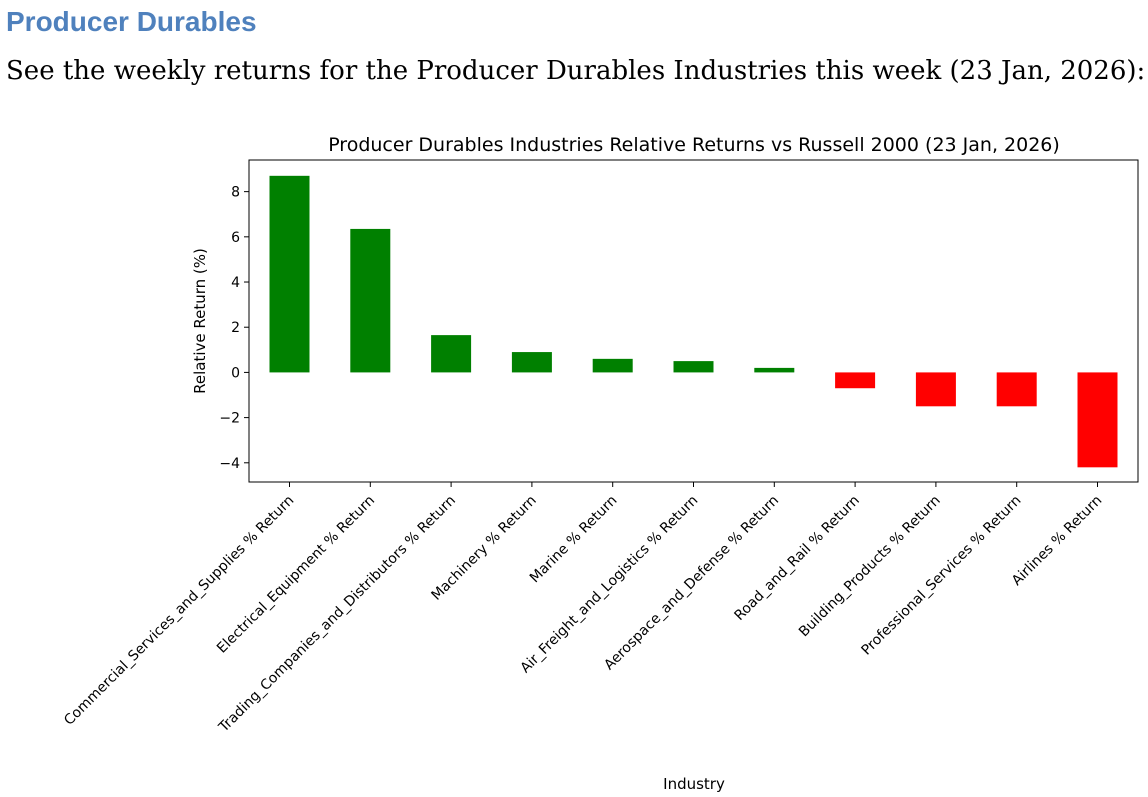 Image resolution: width=1148 pixels, height=797 pixels. Describe the element at coordinates (235, 283) in the screenshot. I see `y-tick-label: 4` at that location.